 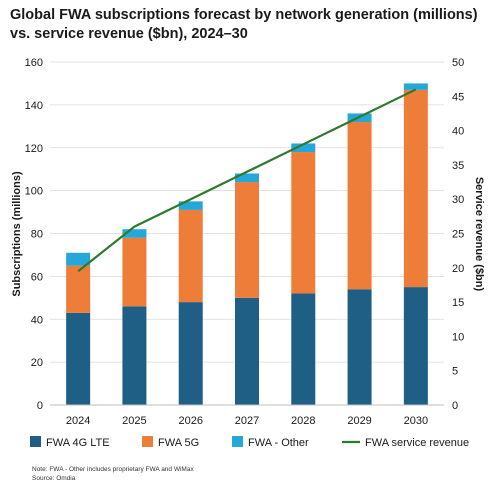 I want to click on y-axis-label: Subscriptions (millions), so click(x=17, y=234).